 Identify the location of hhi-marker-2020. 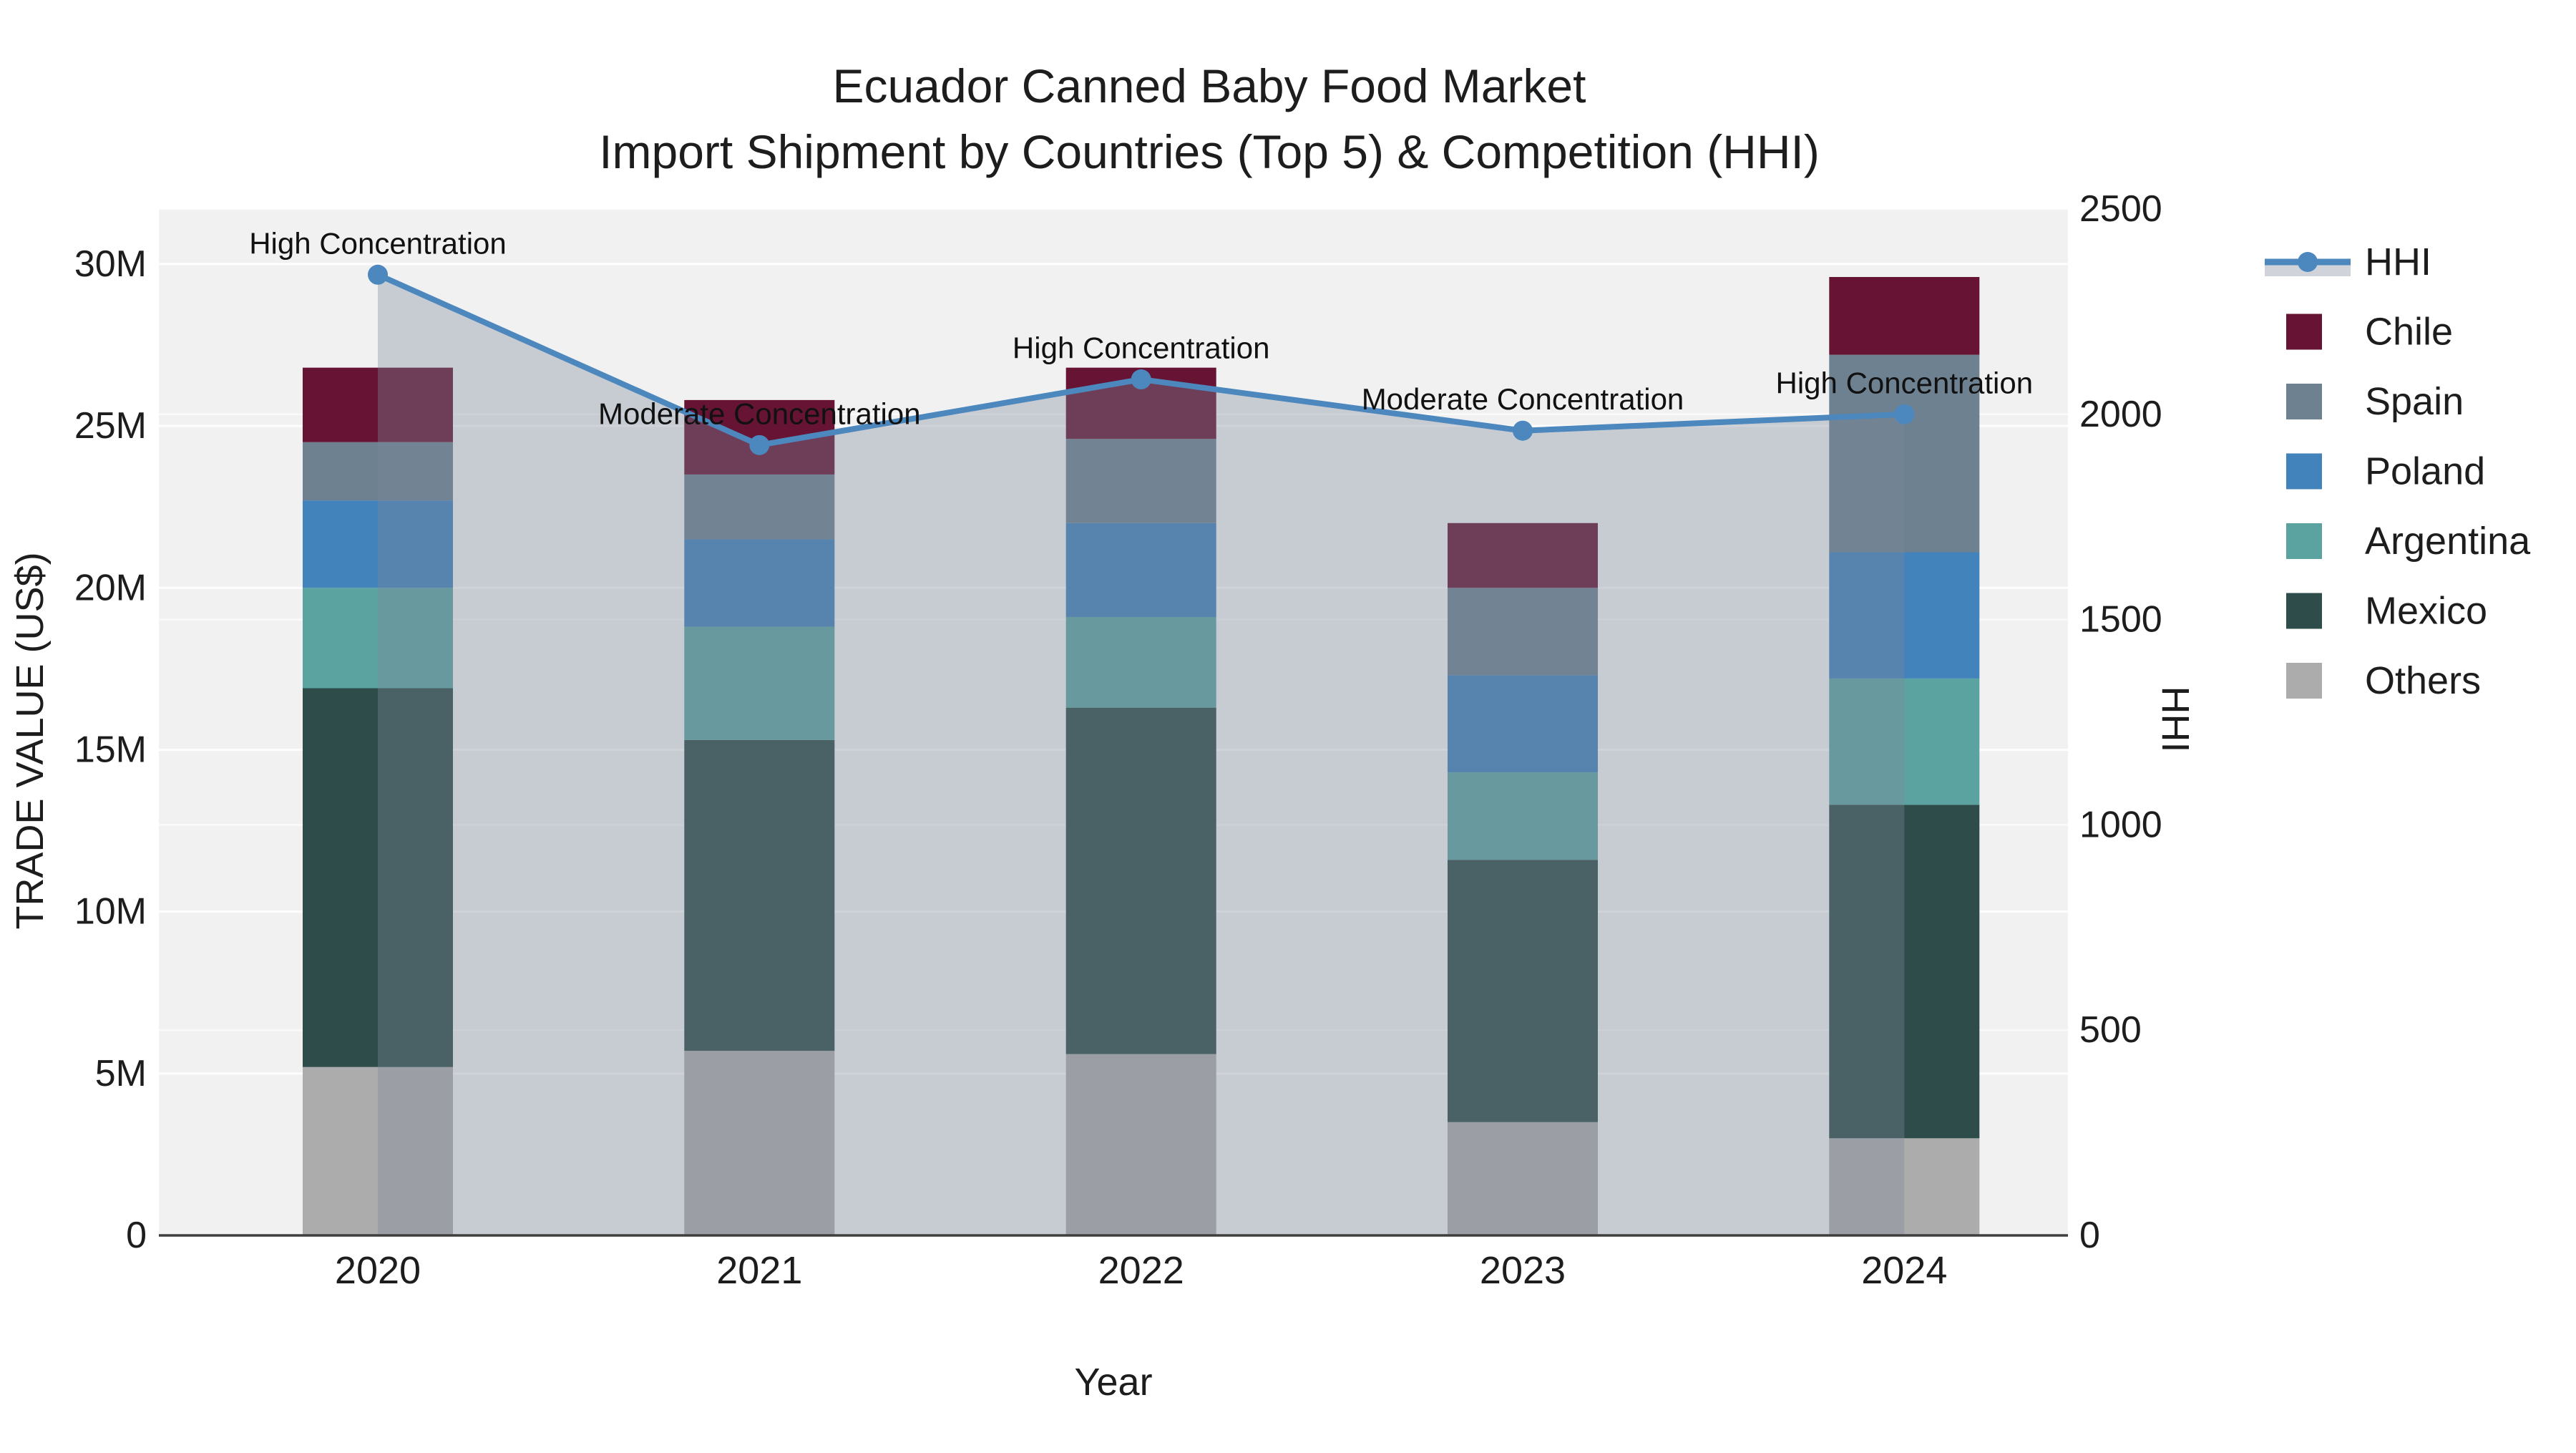
(378, 274).